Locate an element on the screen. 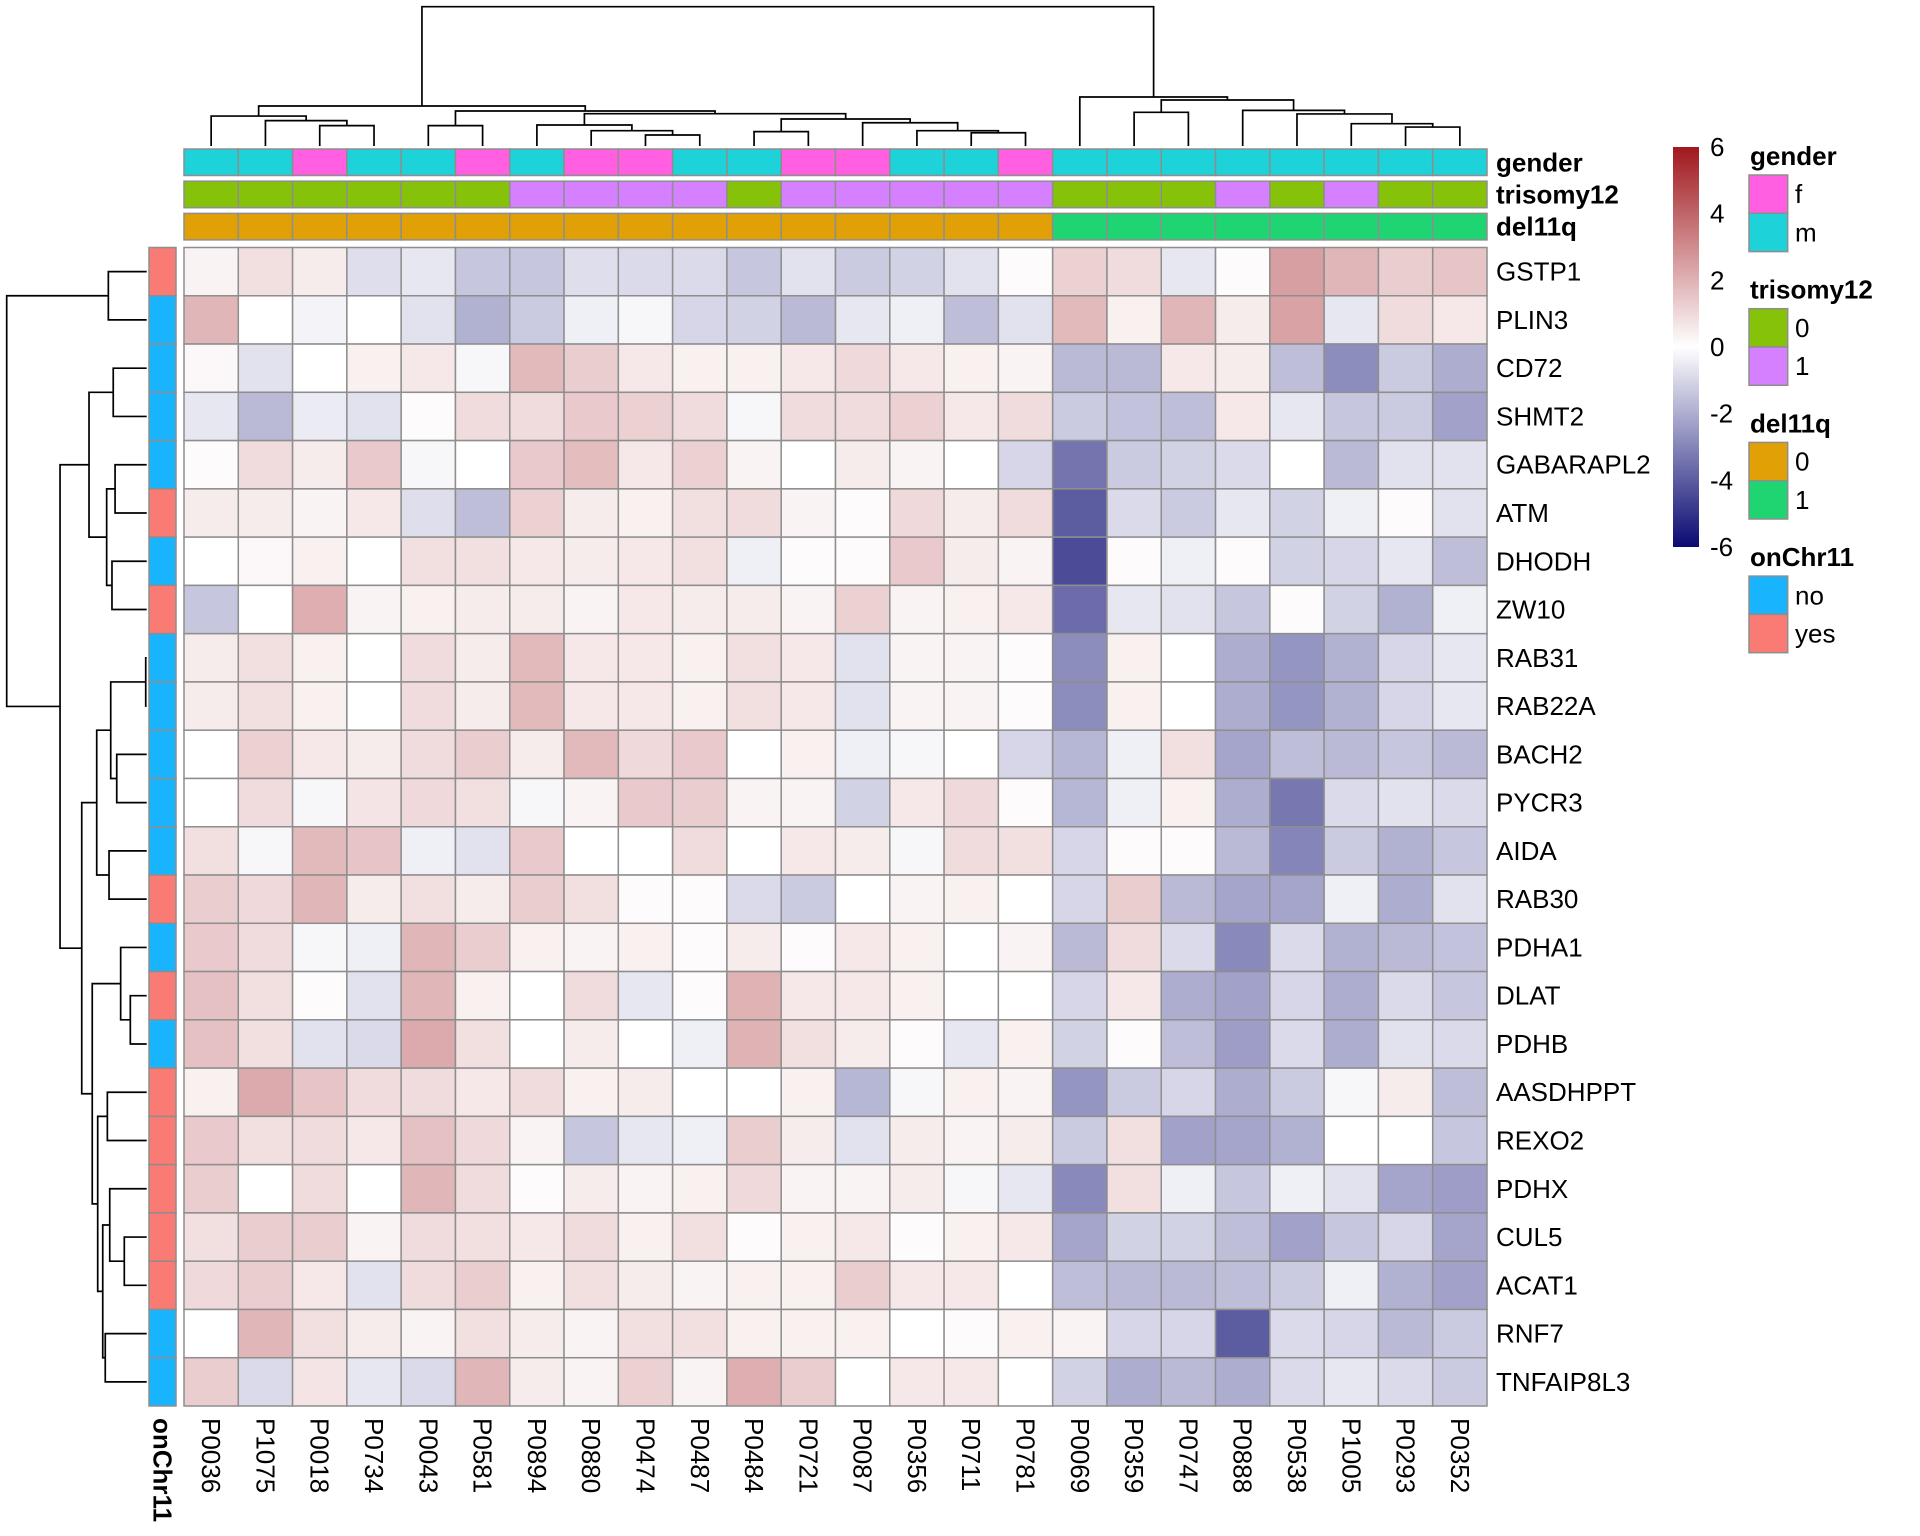  column-label: P0293 is located at coordinates (1406, 1455).